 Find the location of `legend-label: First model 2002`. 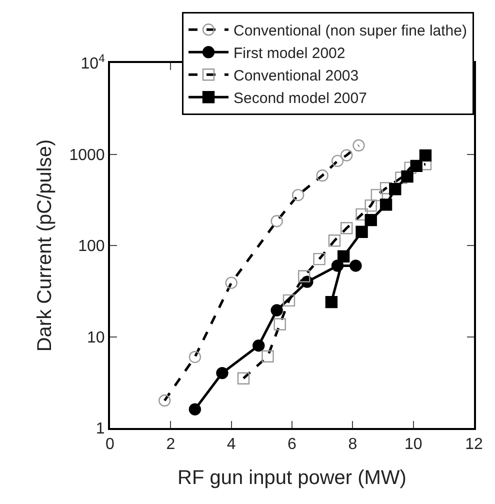

legend-label: First model 2002 is located at coordinates (290, 53).